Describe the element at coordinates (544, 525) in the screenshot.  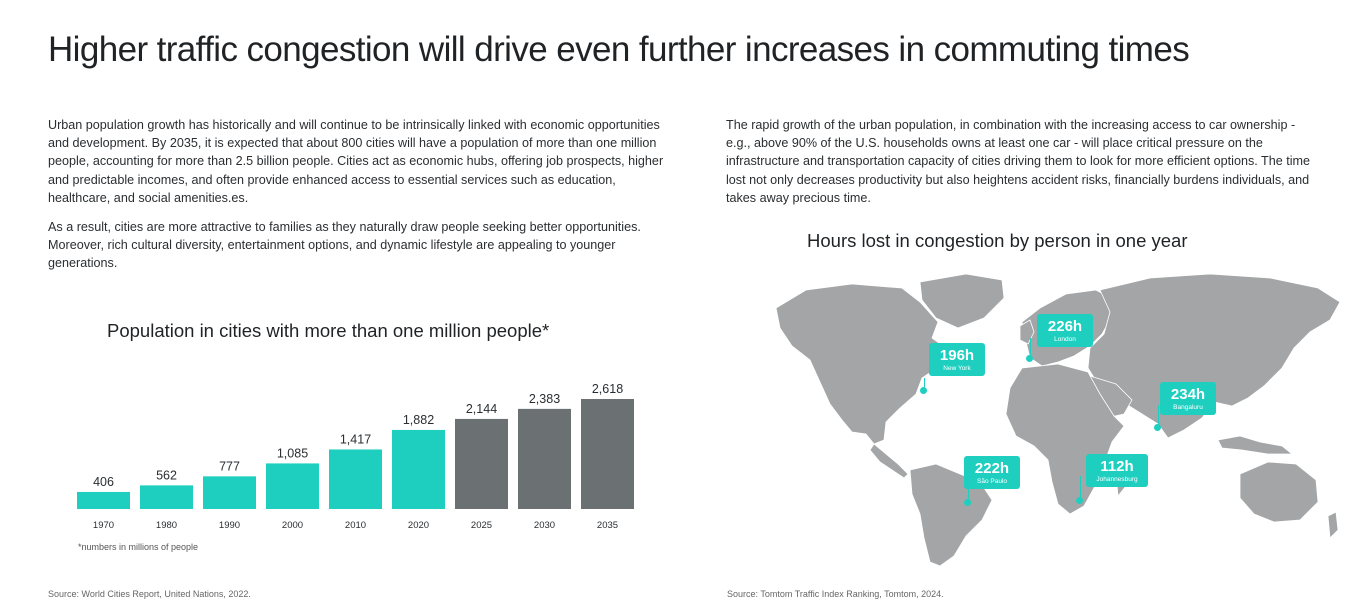
I see `category-label-2030: 2030` at that location.